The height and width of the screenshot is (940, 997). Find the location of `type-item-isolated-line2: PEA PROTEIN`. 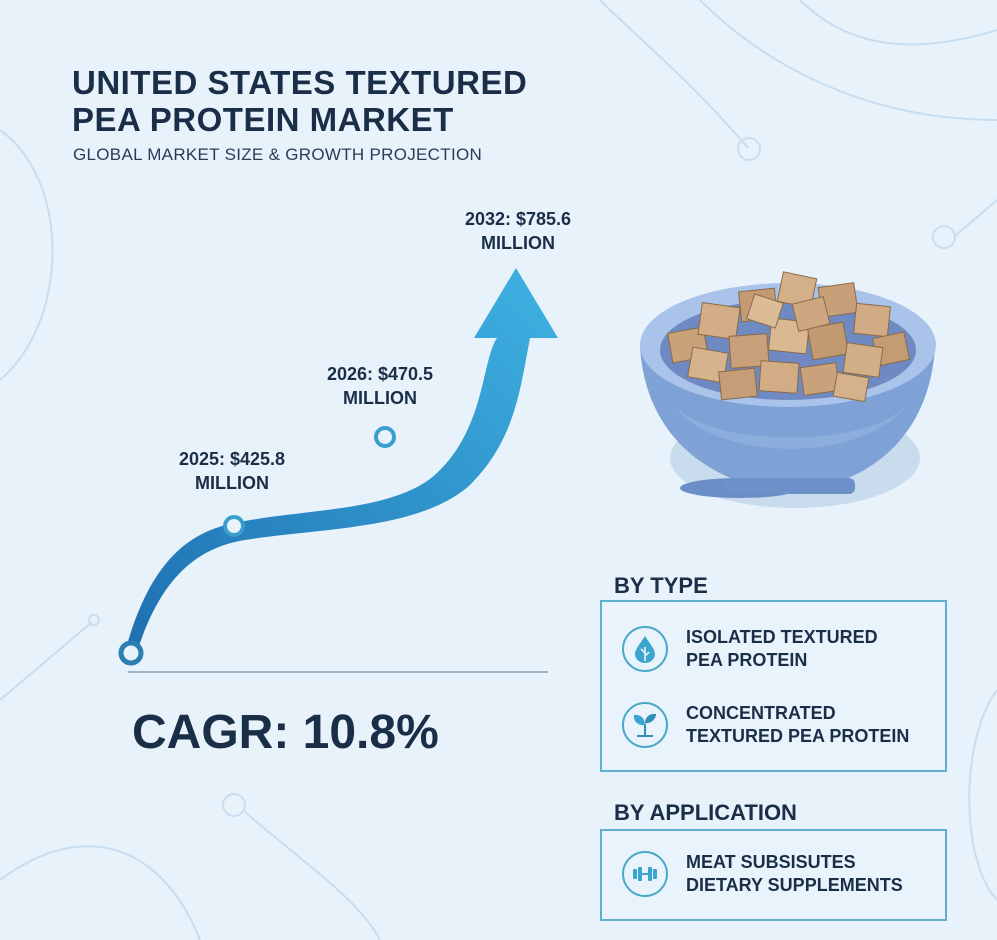

type-item-isolated-line2: PEA PROTEIN is located at coordinates (747, 660).